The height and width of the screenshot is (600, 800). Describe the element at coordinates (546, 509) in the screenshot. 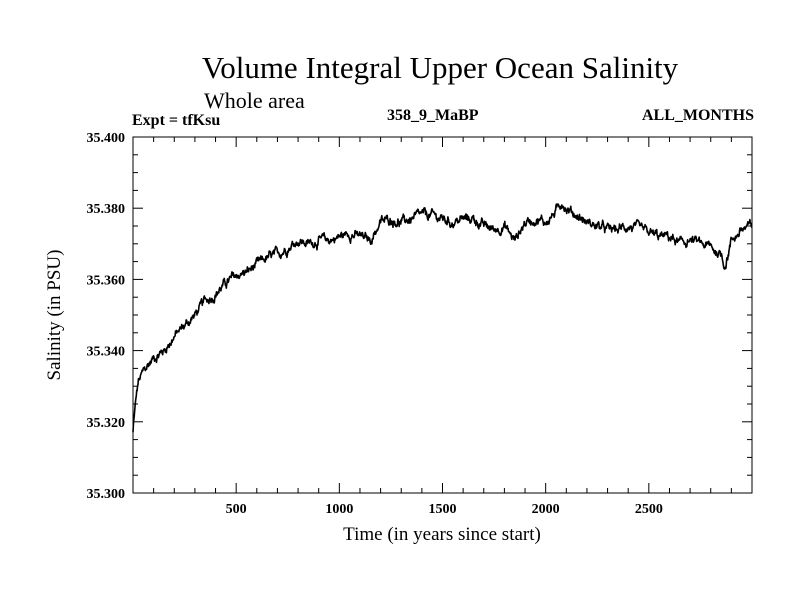

I see `x-tick-label: 2000` at that location.